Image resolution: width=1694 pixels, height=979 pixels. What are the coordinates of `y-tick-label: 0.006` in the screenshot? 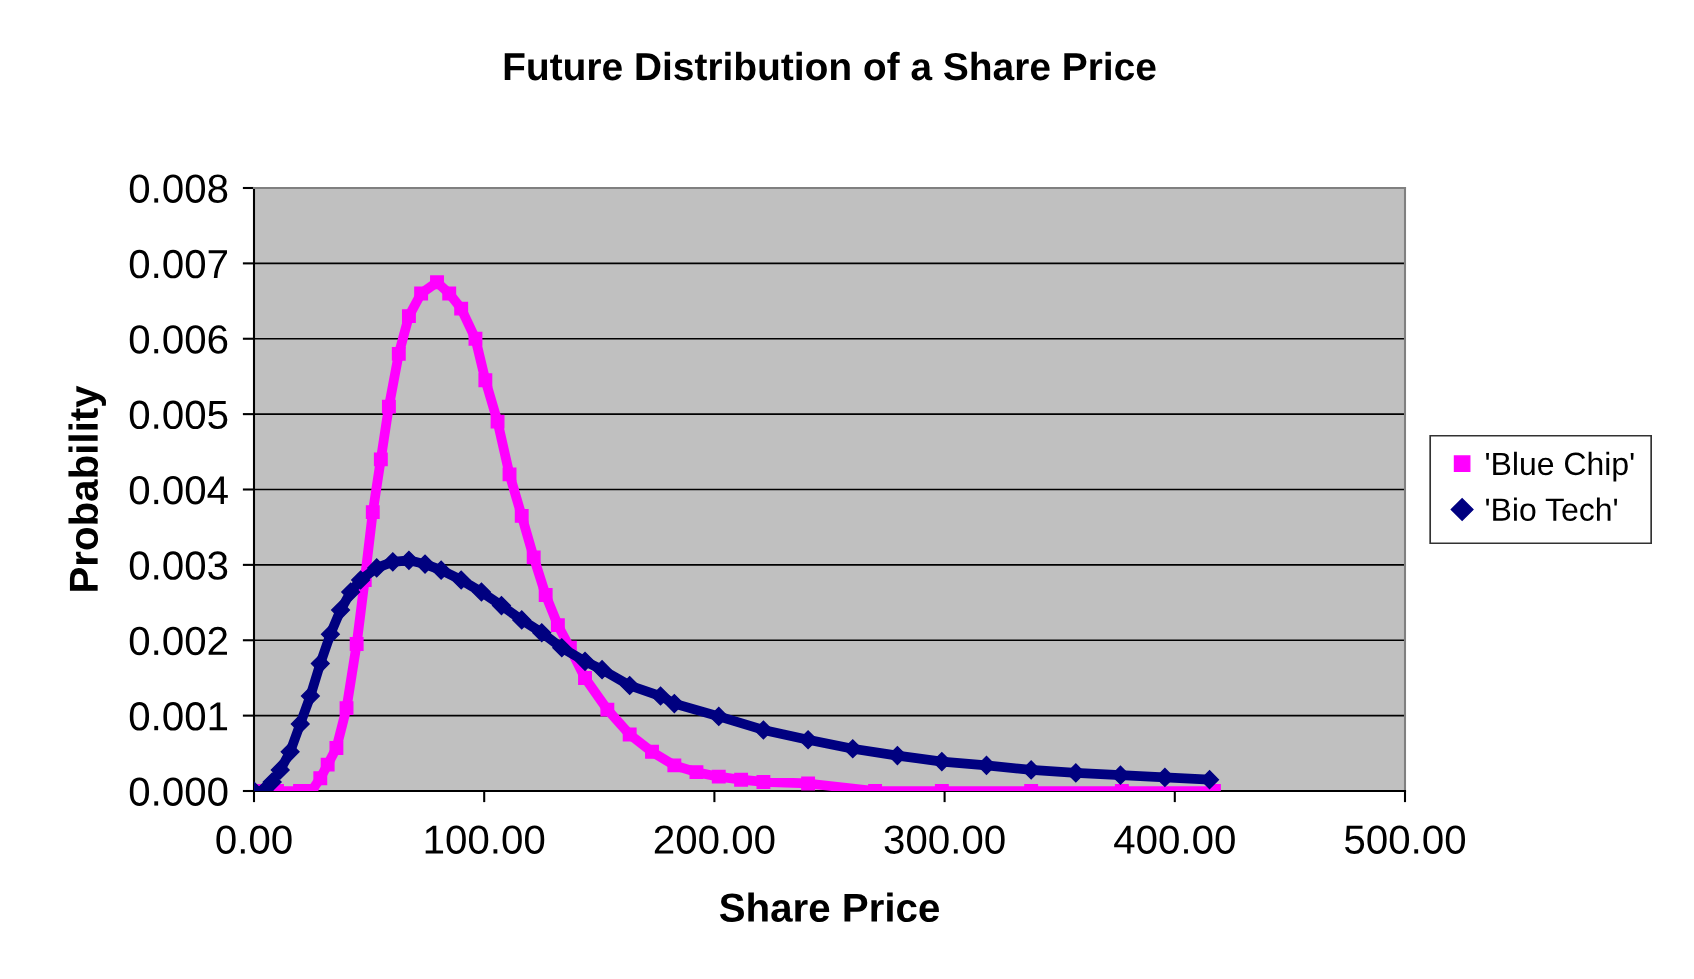 It's located at (178, 339).